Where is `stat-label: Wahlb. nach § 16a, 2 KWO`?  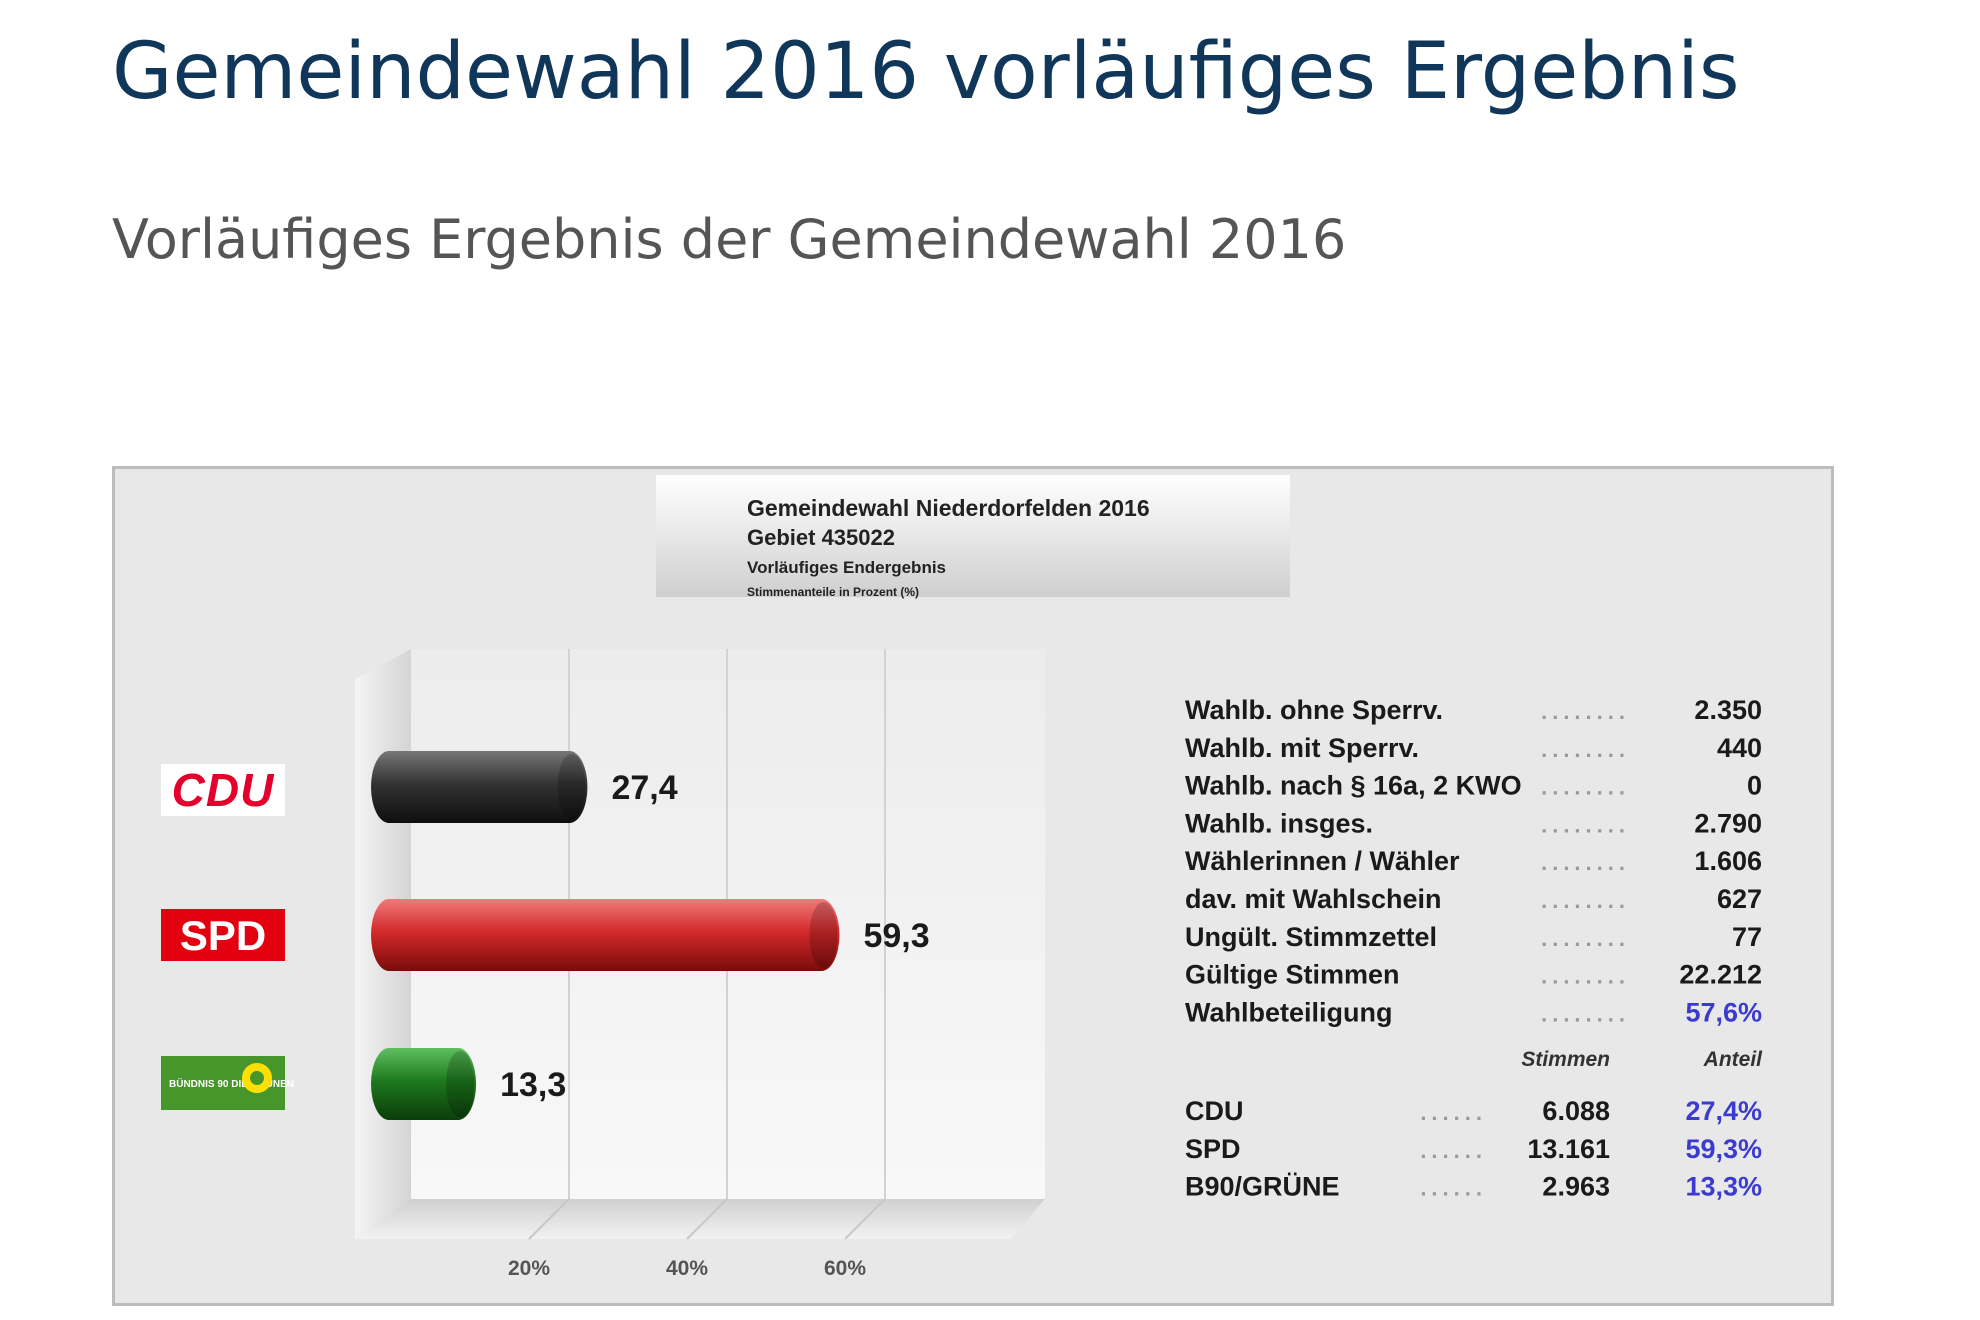 stat-label: Wahlb. nach § 16a, 2 KWO is located at coordinates (1353, 786).